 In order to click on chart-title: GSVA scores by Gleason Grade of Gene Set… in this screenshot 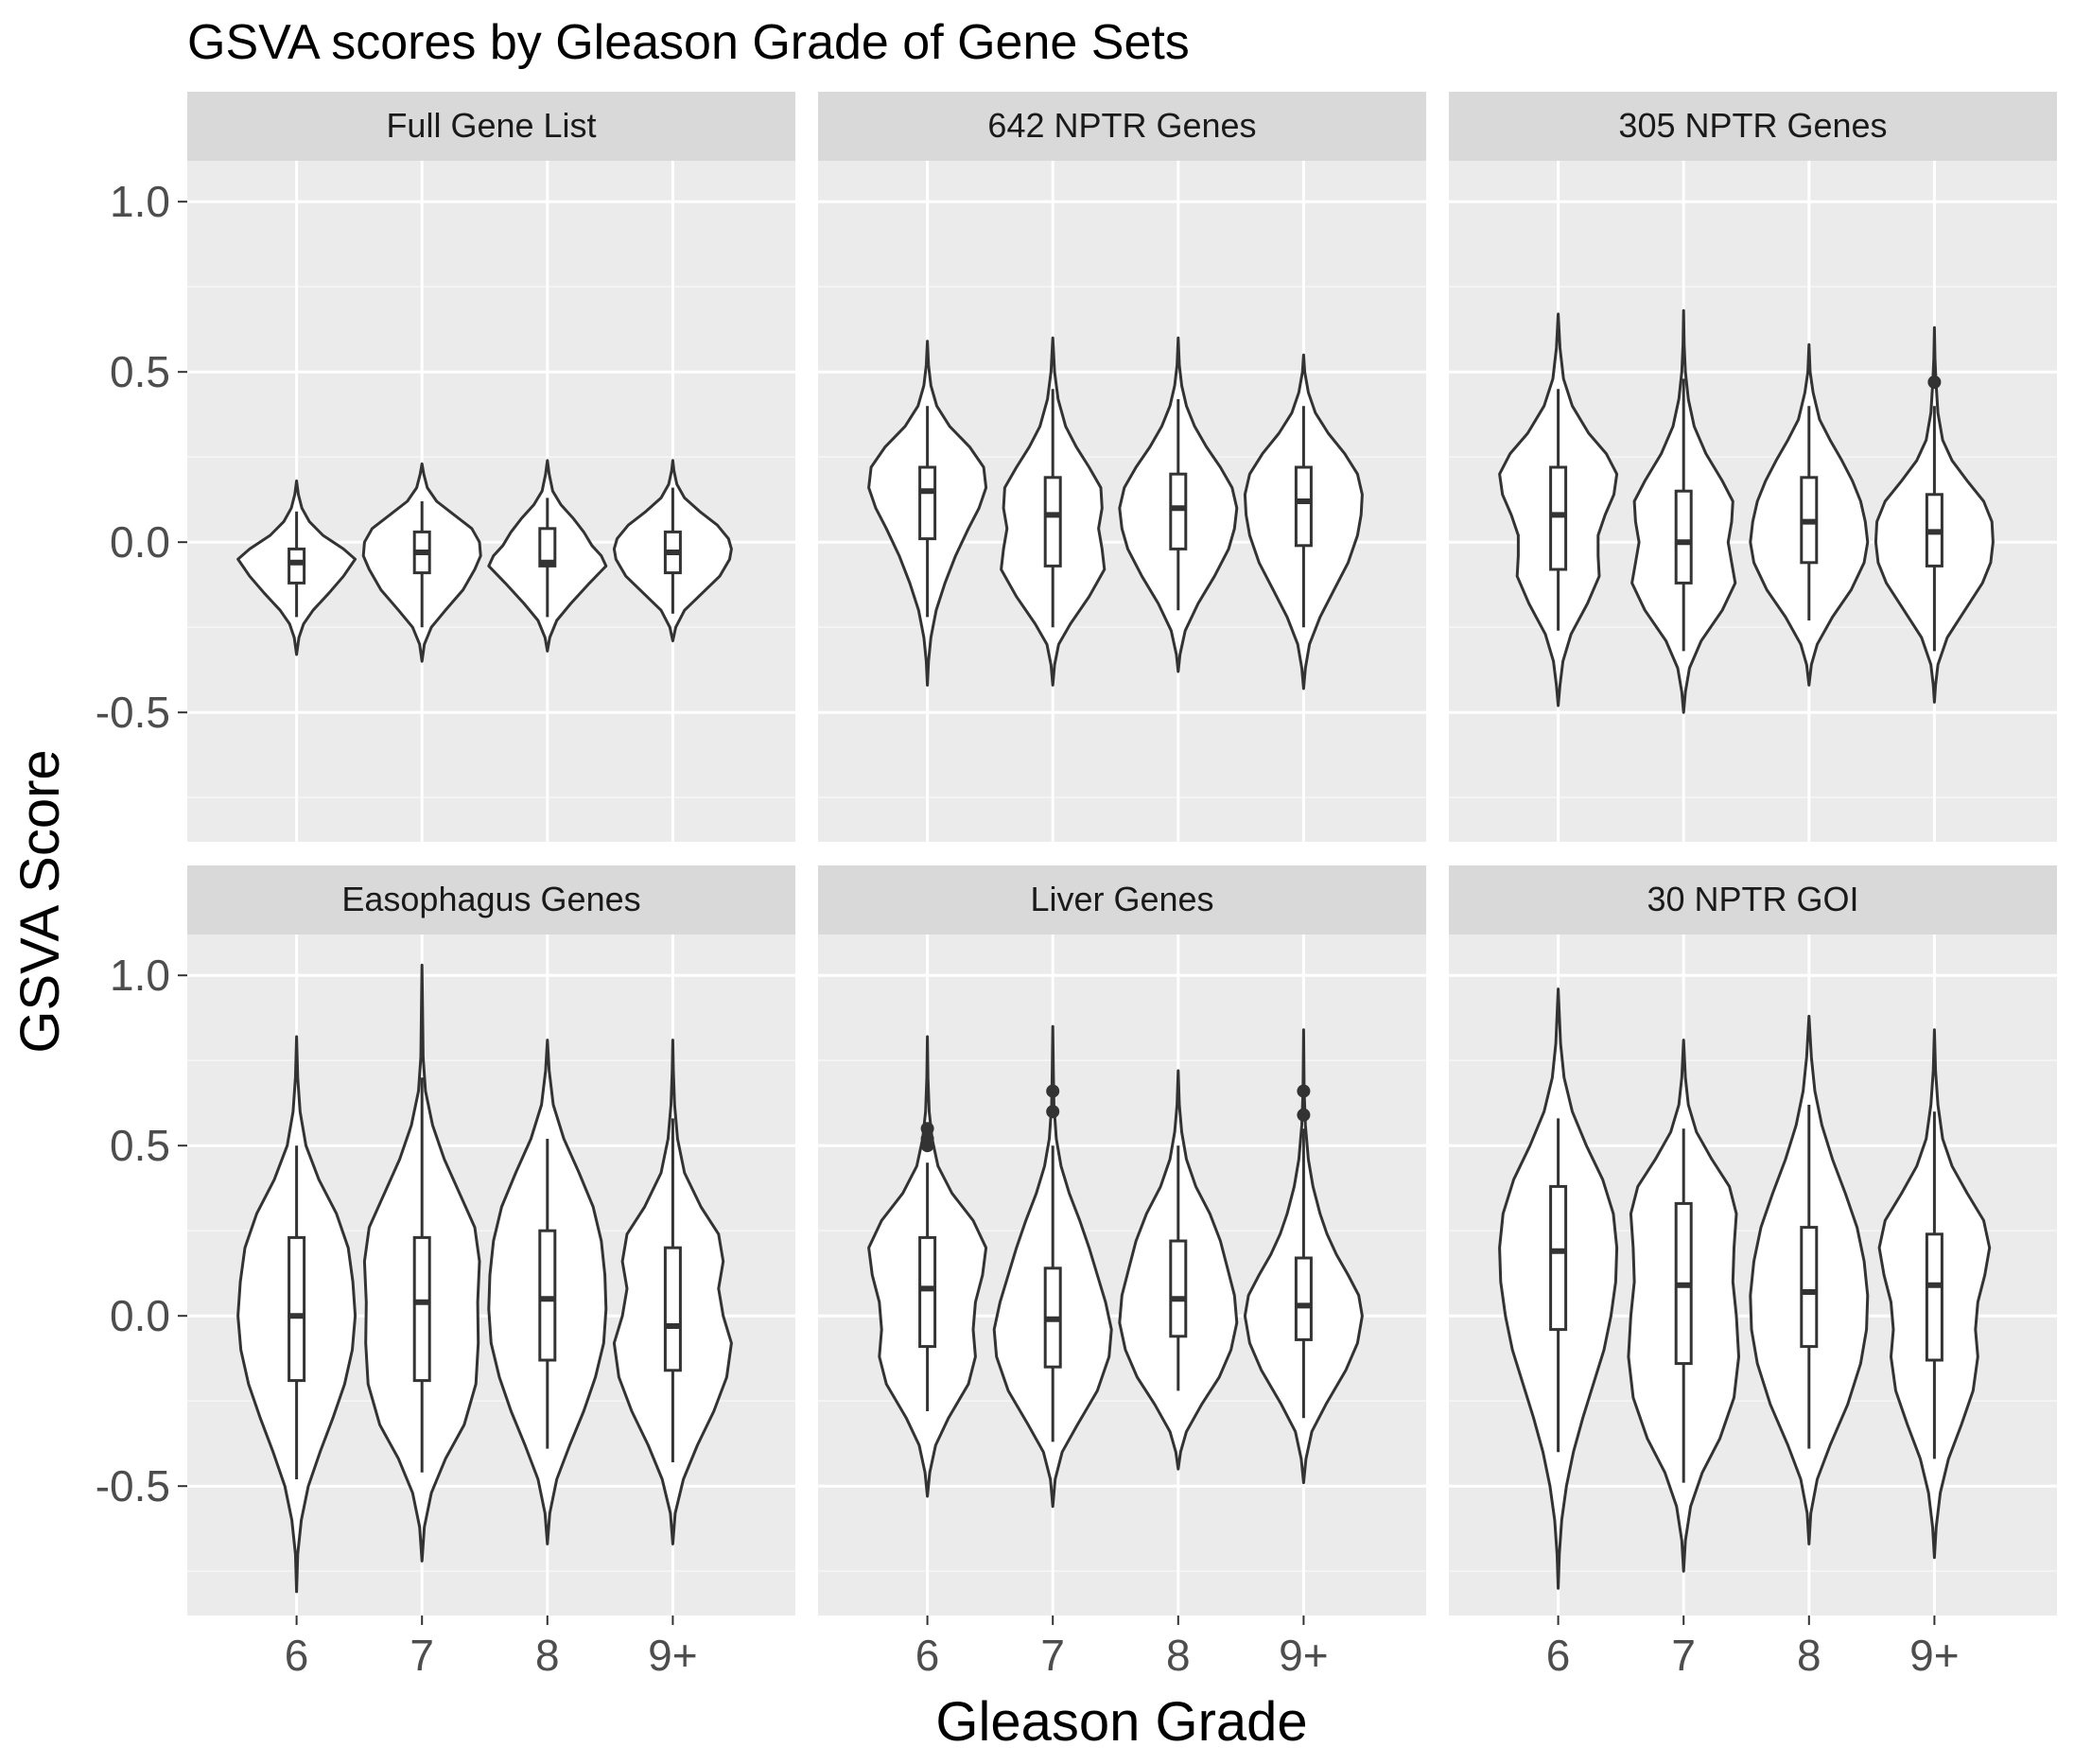, I will do `click(688, 42)`.